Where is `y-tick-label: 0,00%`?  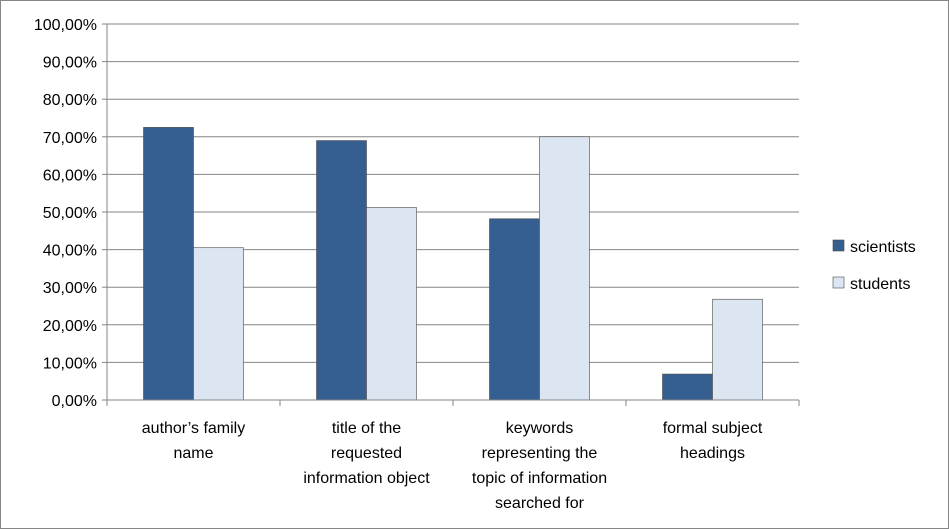
y-tick-label: 0,00% is located at coordinates (74, 401).